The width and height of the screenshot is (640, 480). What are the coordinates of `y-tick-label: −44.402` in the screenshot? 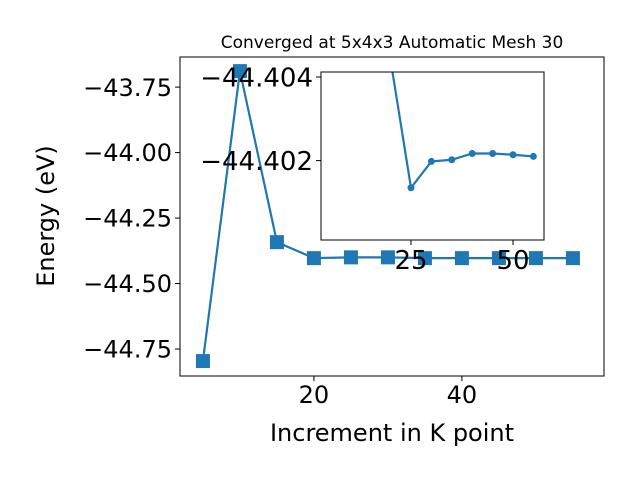 It's located at (256, 162).